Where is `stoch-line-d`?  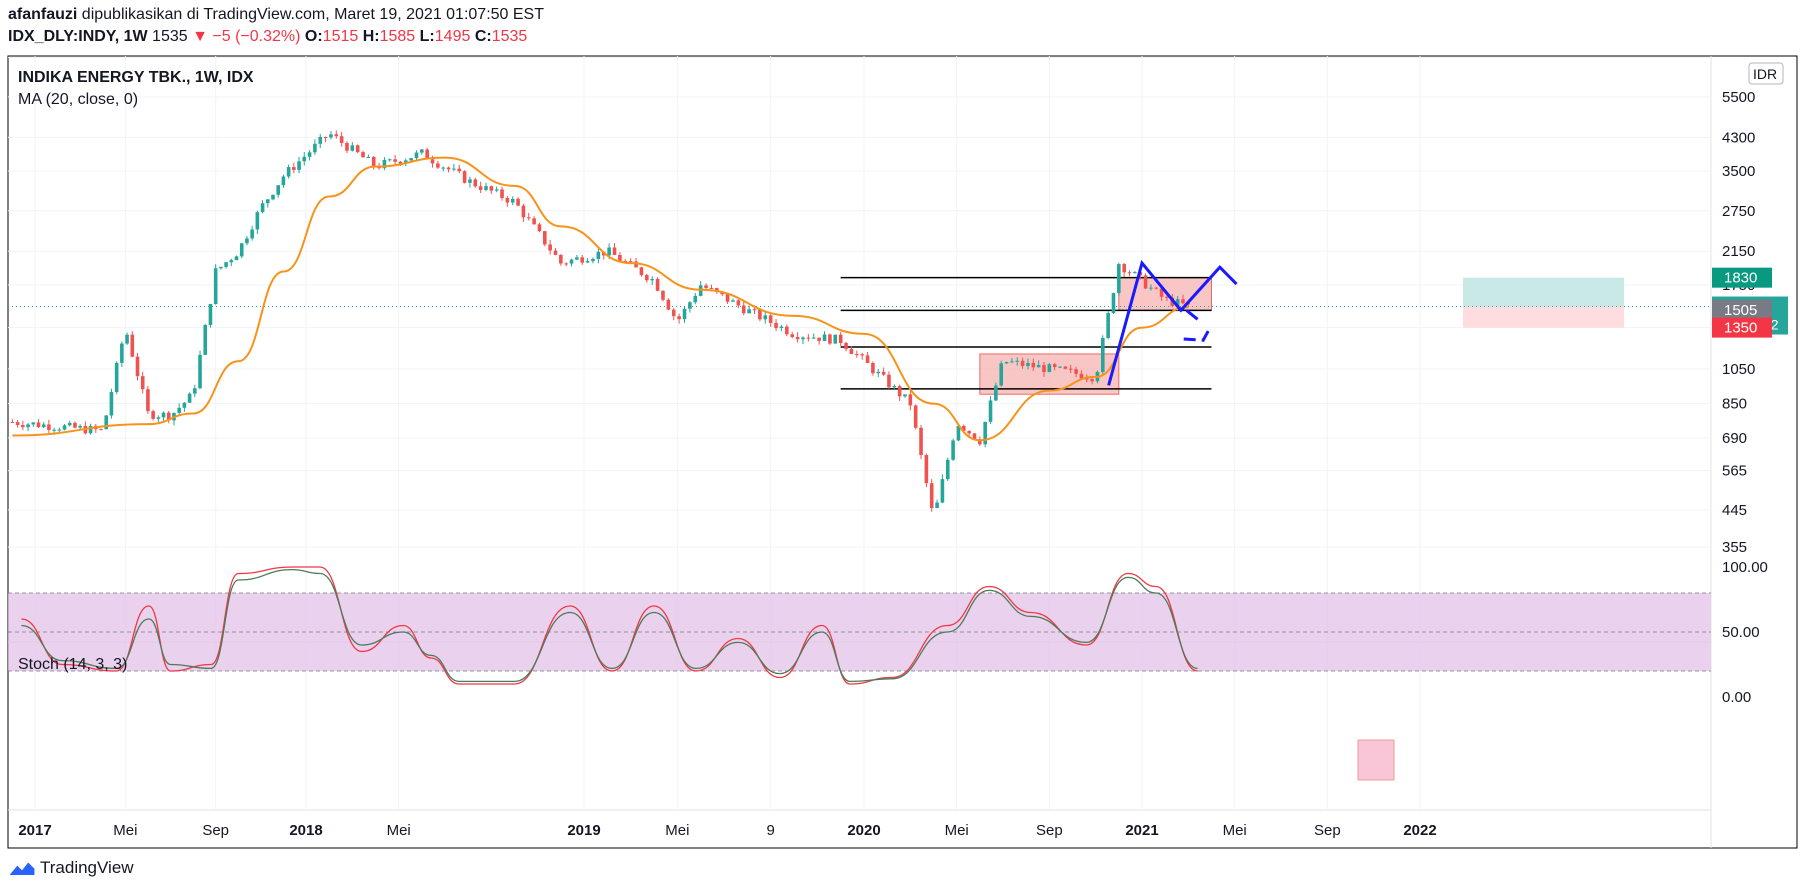
stoch-line-d is located at coordinates (609, 625).